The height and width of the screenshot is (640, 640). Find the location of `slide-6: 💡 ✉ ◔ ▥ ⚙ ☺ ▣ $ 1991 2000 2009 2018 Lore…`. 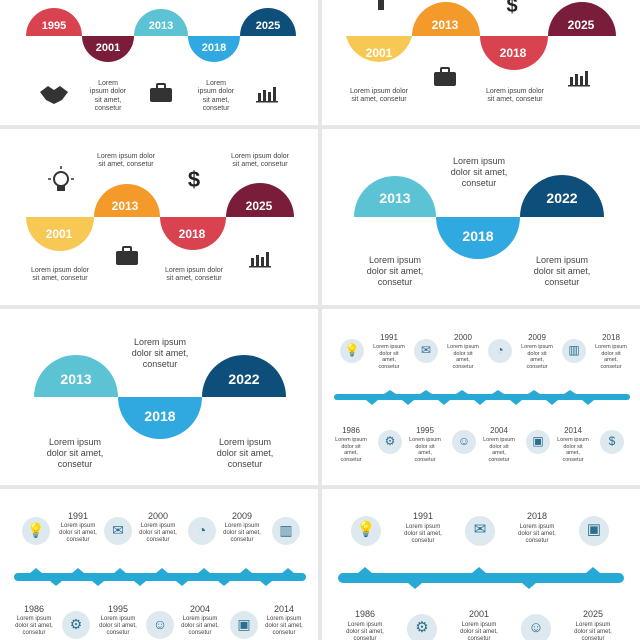

slide-6: 💡 ✉ ◔ ▥ ⚙ ☺ ▣ $ 1991 2000 2009 2018 Lore… is located at coordinates (481, 397).